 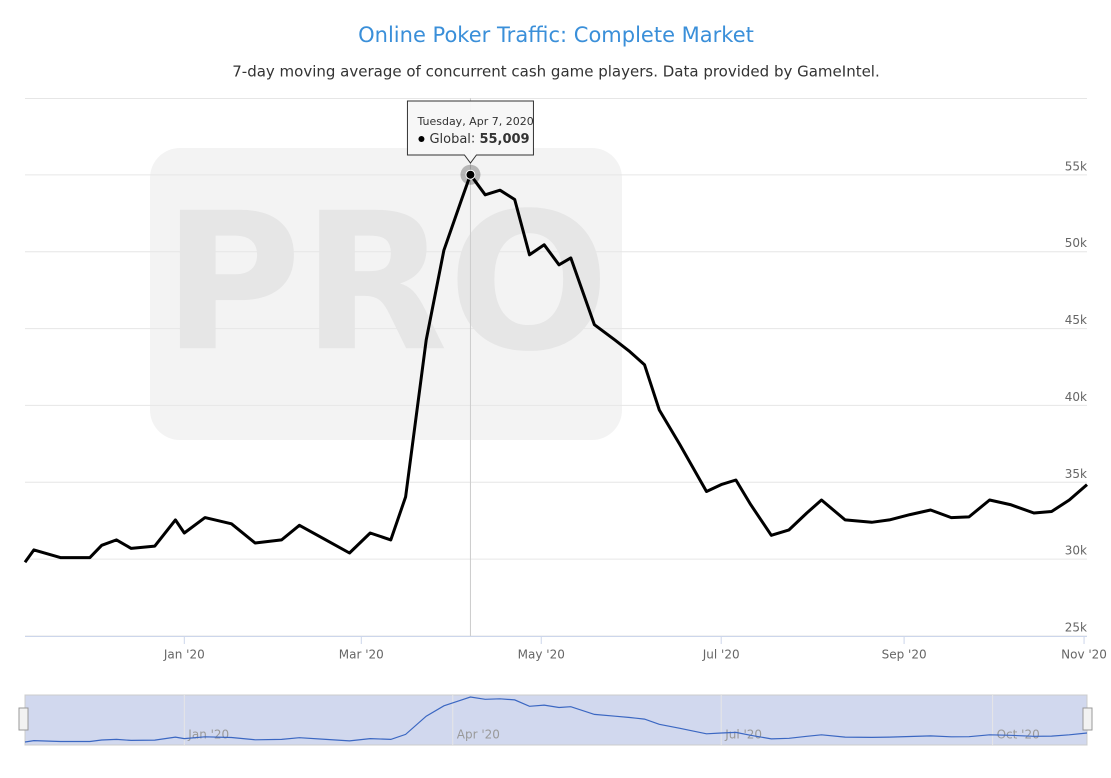 What do you see at coordinates (904, 655) in the screenshot?
I see `x-tick-label: Sep '20` at bounding box center [904, 655].